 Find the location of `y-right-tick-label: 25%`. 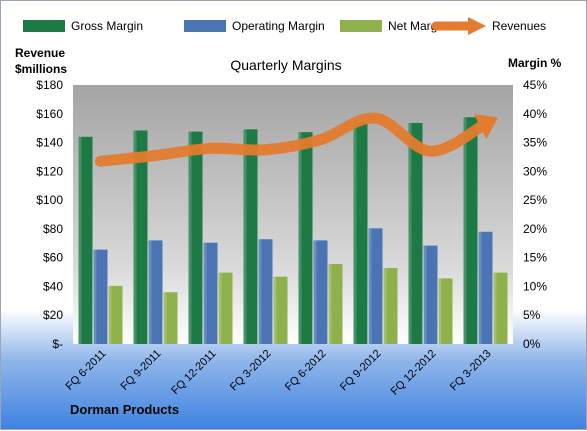

y-right-tick-label: 25% is located at coordinates (535, 200).